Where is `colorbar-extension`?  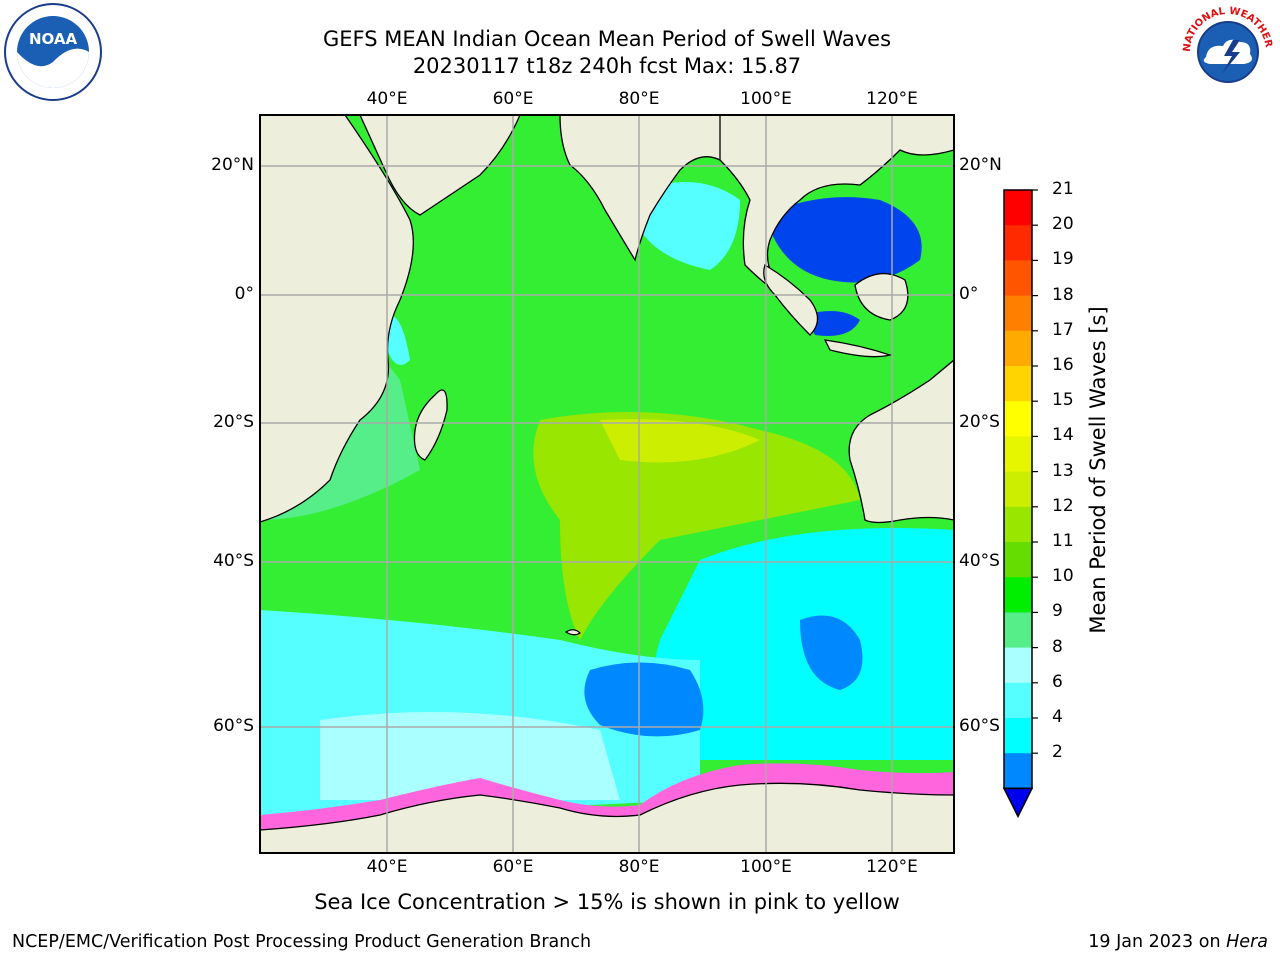 colorbar-extension is located at coordinates (1018, 803).